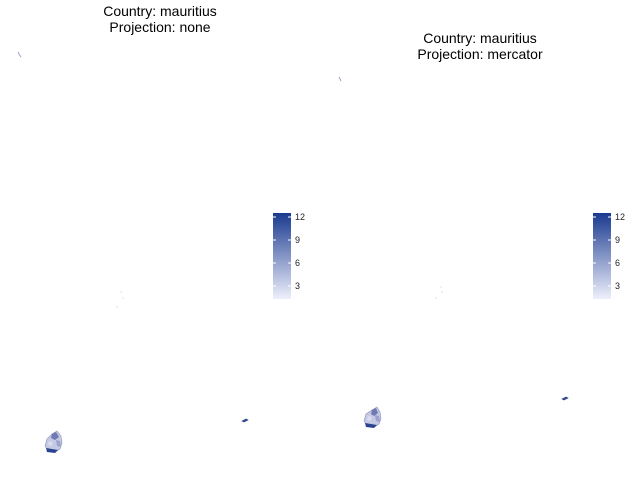  I want to click on panel-title: Country: mauritius Projection: none, so click(160, 19).